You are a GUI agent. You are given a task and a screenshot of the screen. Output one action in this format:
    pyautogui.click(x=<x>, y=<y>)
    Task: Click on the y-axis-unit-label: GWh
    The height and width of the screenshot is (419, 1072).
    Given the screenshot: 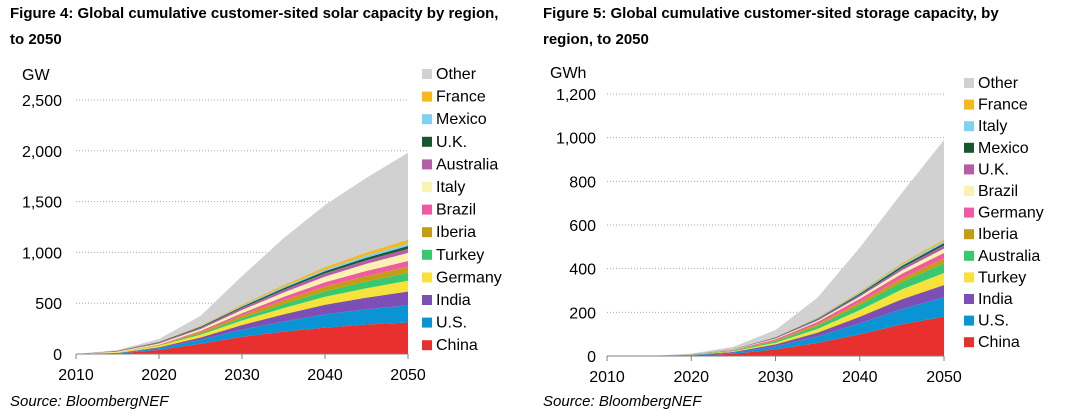 What is the action you would take?
    pyautogui.click(x=568, y=73)
    